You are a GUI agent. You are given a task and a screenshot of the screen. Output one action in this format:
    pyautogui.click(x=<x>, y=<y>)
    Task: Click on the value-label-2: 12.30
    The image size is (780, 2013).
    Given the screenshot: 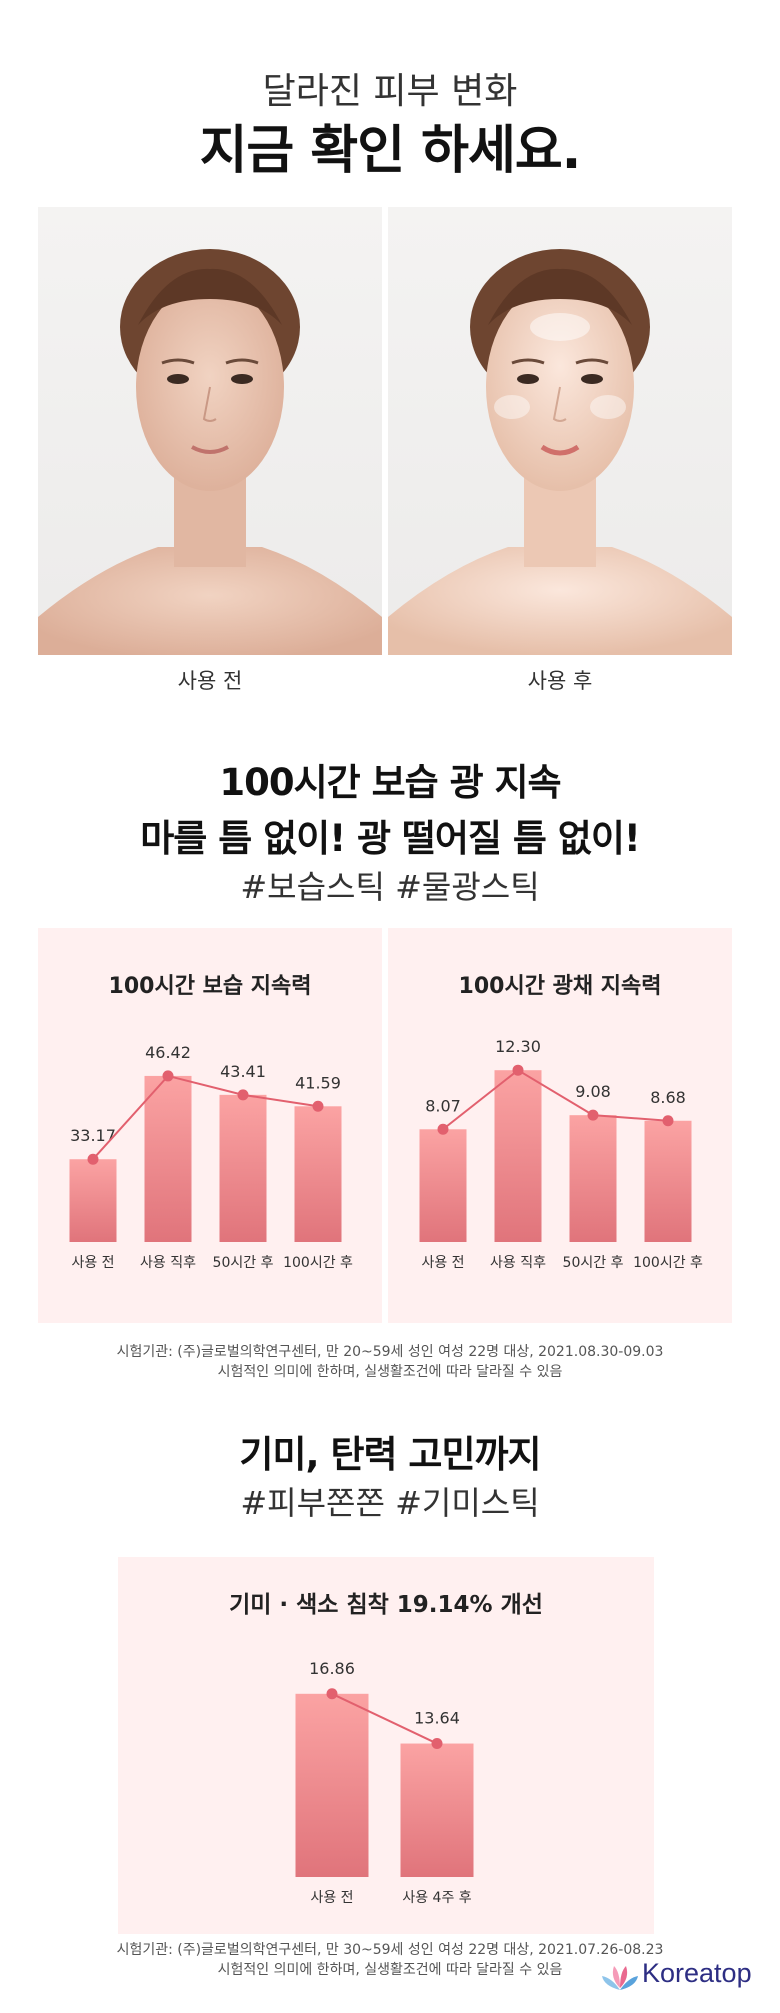 What is the action you would take?
    pyautogui.click(x=518, y=1046)
    